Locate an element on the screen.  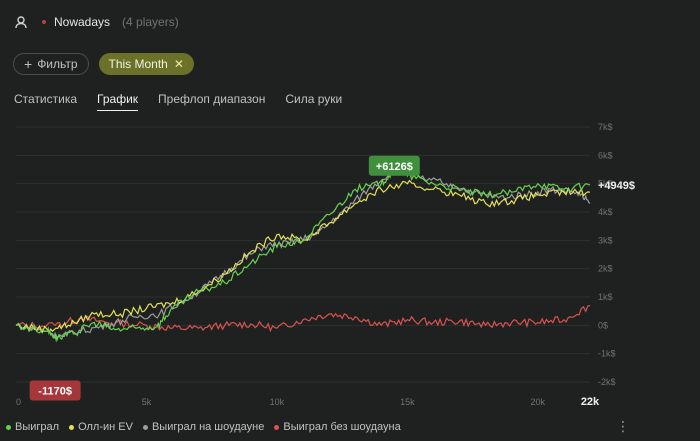
month-filter-chip: This Month ✕ is located at coordinates (146, 64).